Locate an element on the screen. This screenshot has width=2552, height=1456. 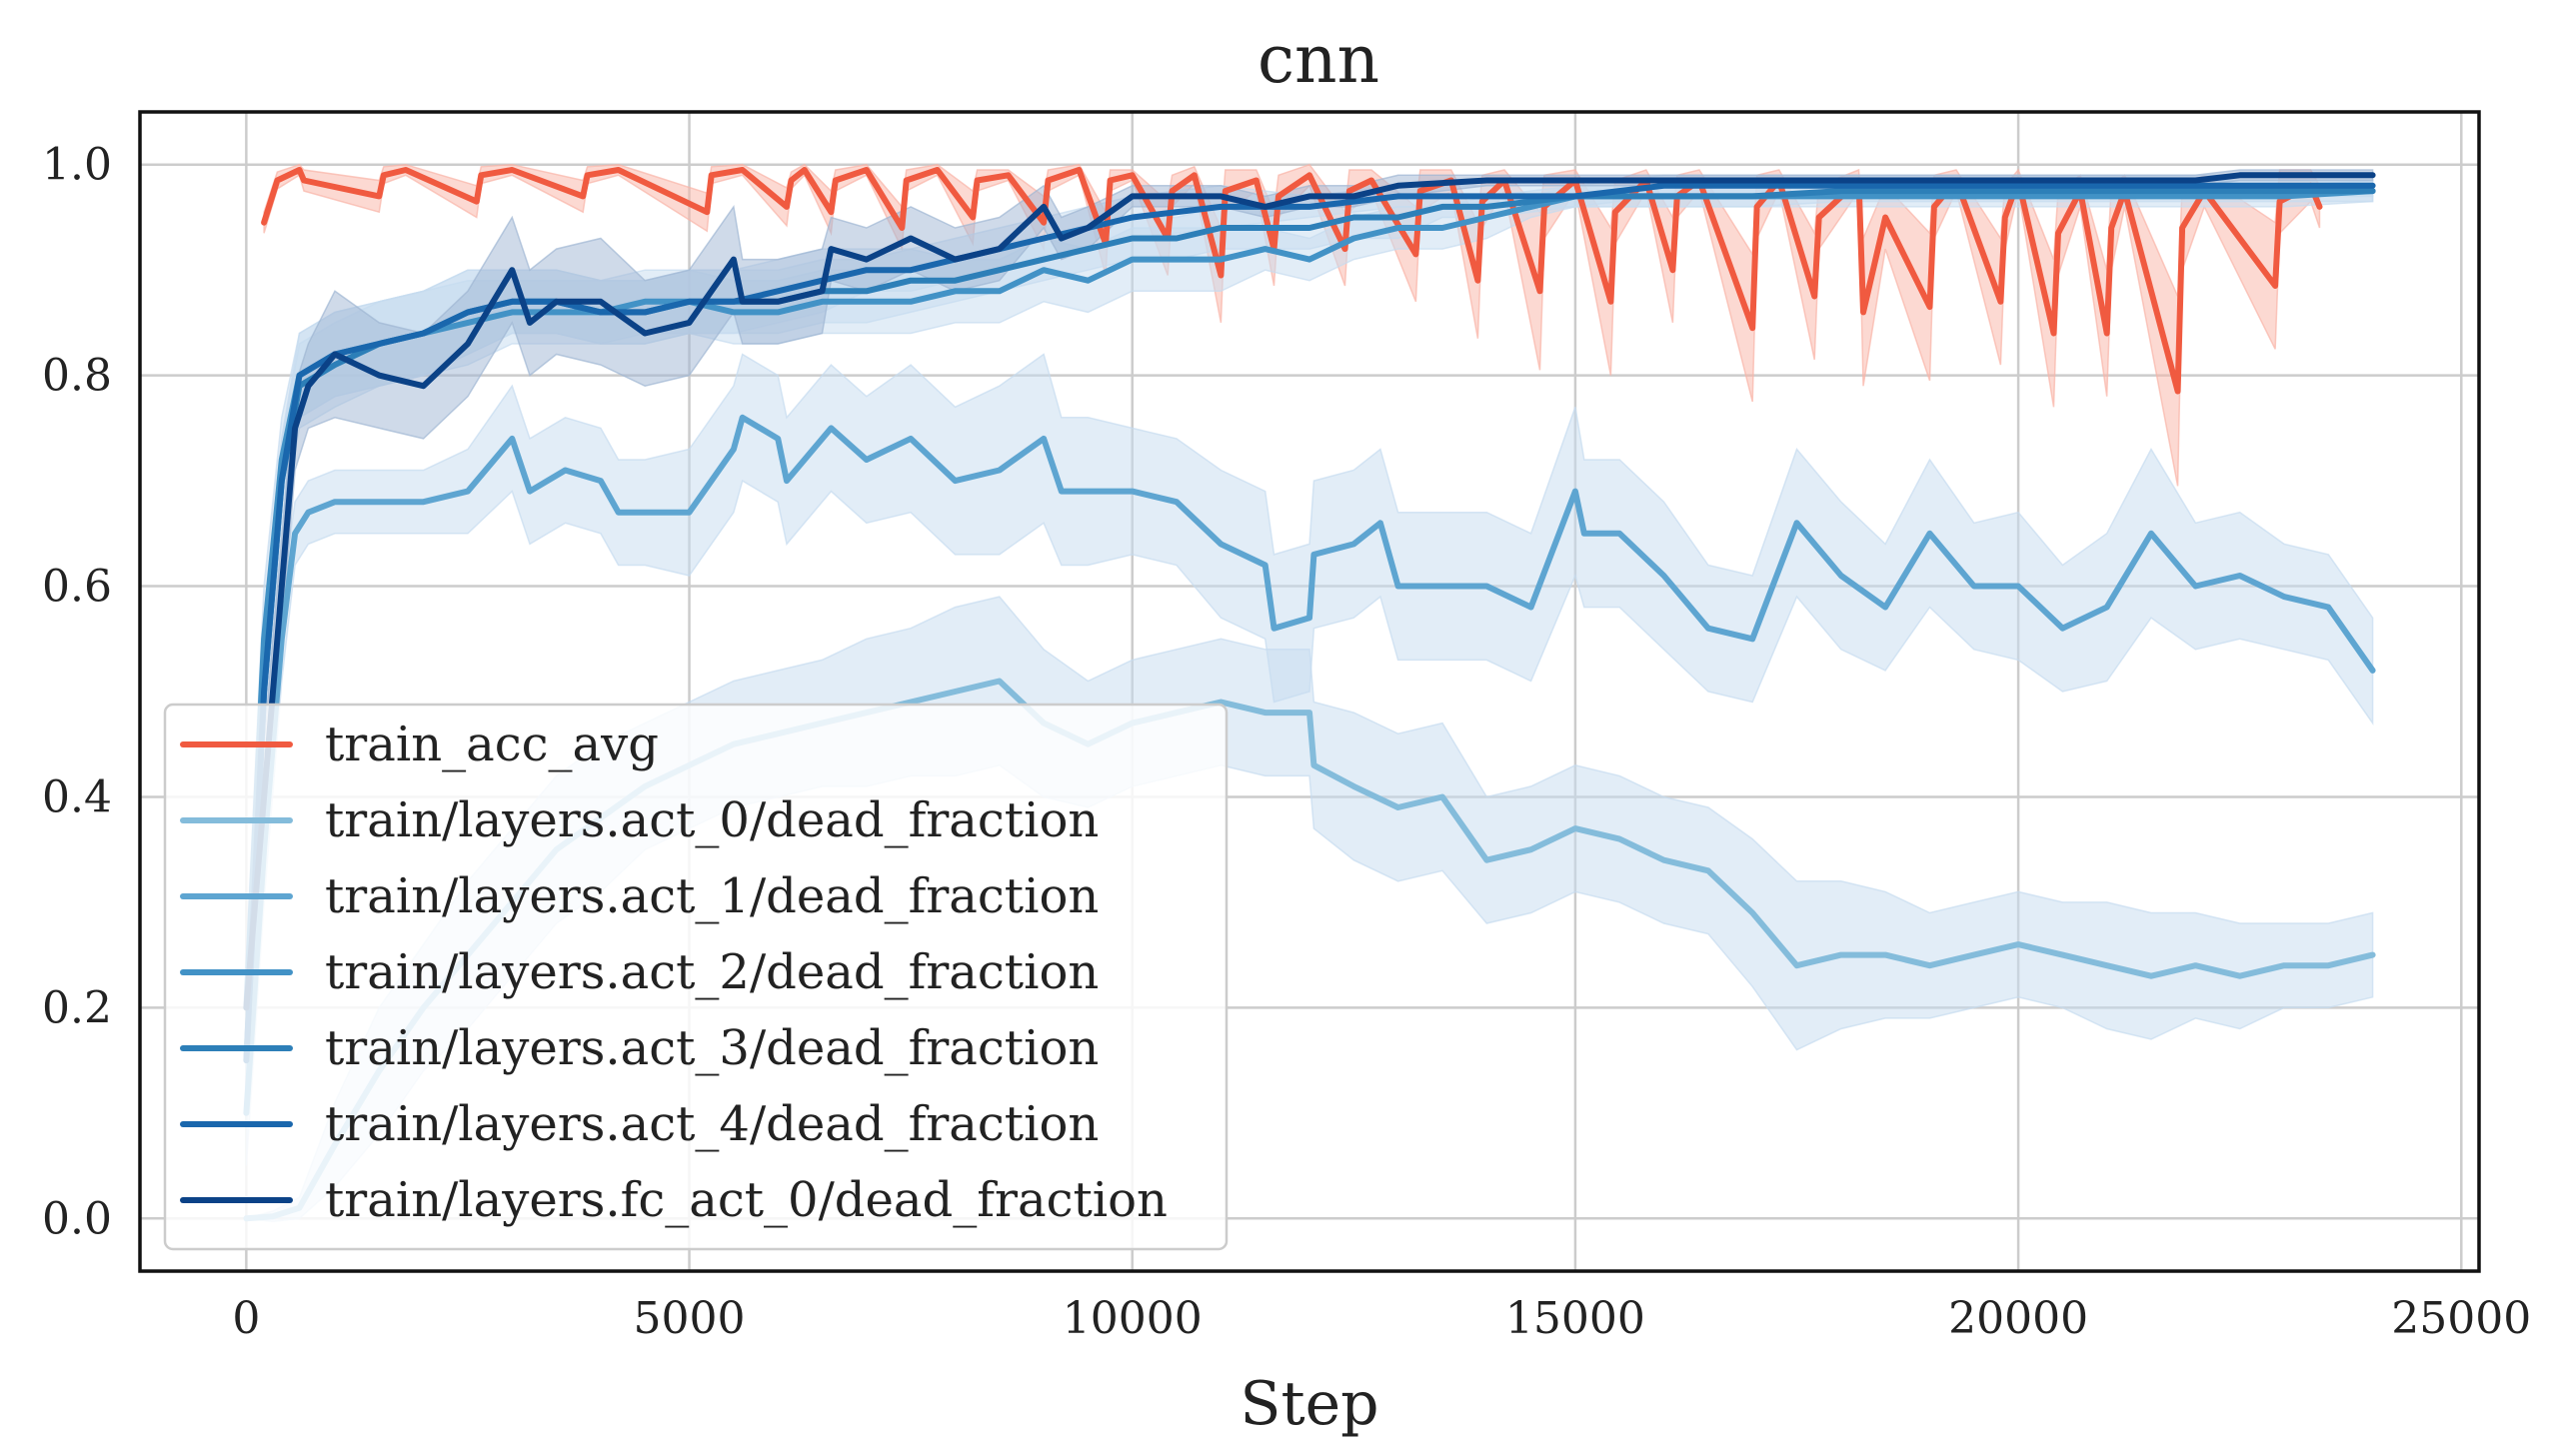
y-tick-label: 0.8 is located at coordinates (77, 376).